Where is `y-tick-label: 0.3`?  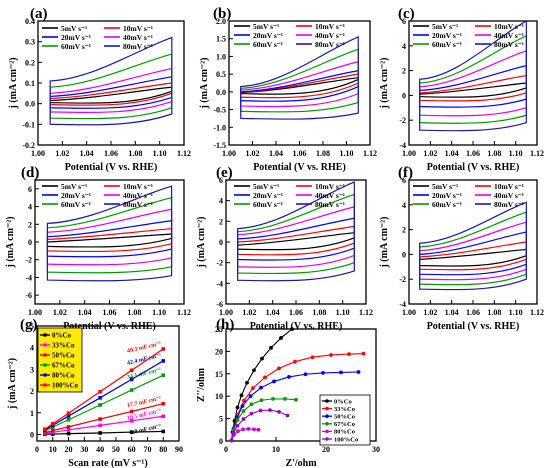 y-tick-label: 0.3 is located at coordinates (30, 42).